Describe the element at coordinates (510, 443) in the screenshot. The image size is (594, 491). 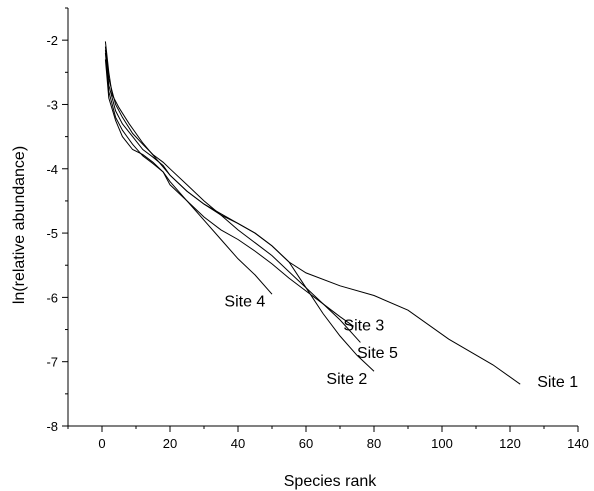
I see `x-tick-label: 120` at that location.